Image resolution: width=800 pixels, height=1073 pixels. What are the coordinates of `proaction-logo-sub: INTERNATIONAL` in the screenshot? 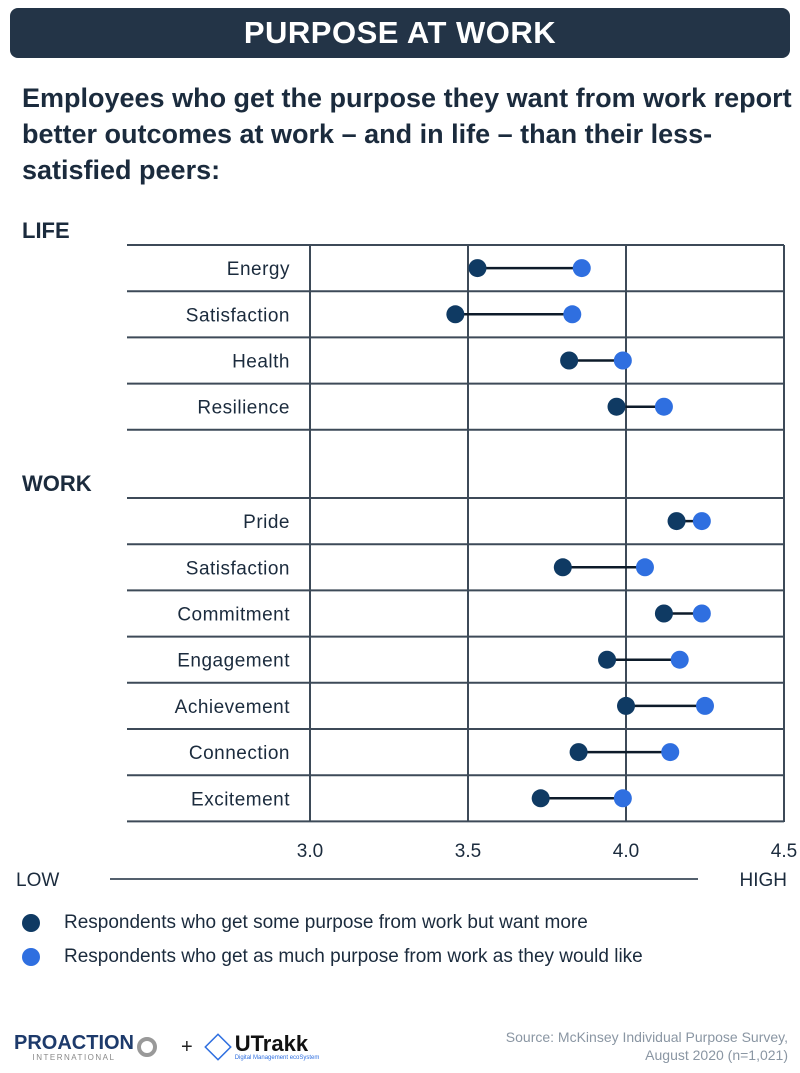 It's located at (74, 1057).